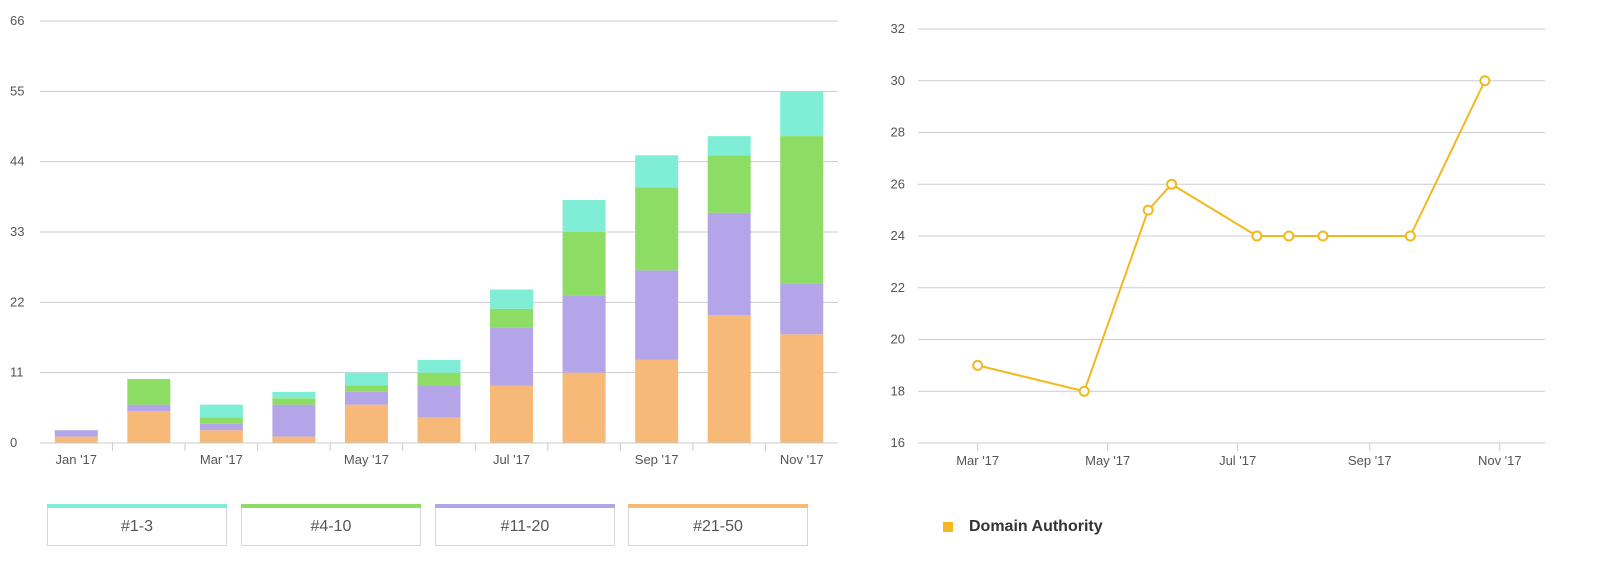 This screenshot has height=567, width=1600. Describe the element at coordinates (898, 390) in the screenshot. I see `y-tick-label: 18` at that location.